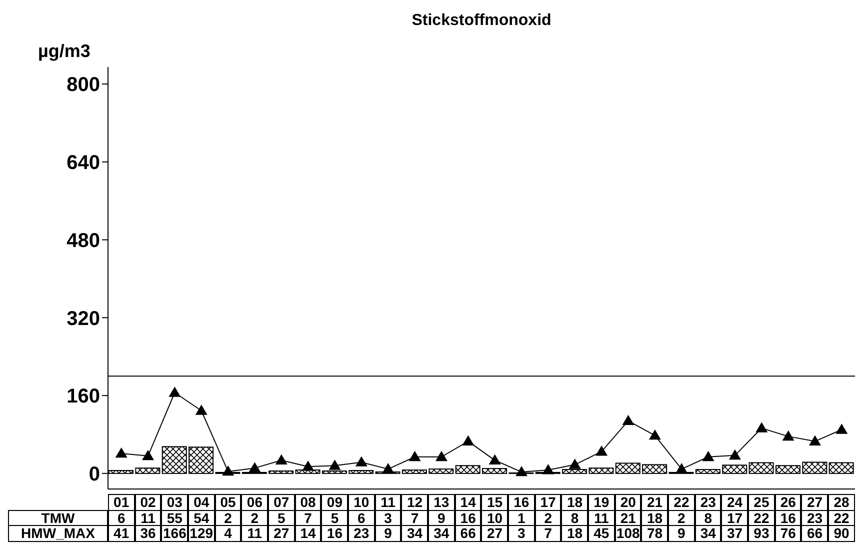 The height and width of the screenshot is (544, 859). Describe the element at coordinates (83, 319) in the screenshot. I see `y-tick-label: 320` at that location.